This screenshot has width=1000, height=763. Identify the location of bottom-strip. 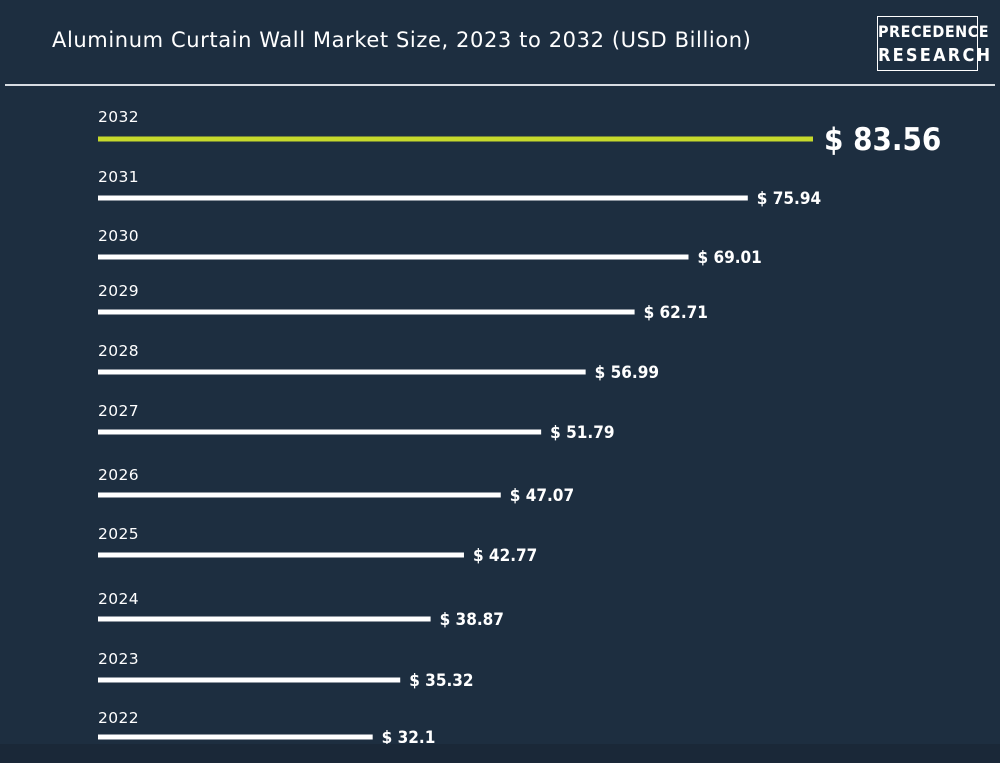
(500, 753).